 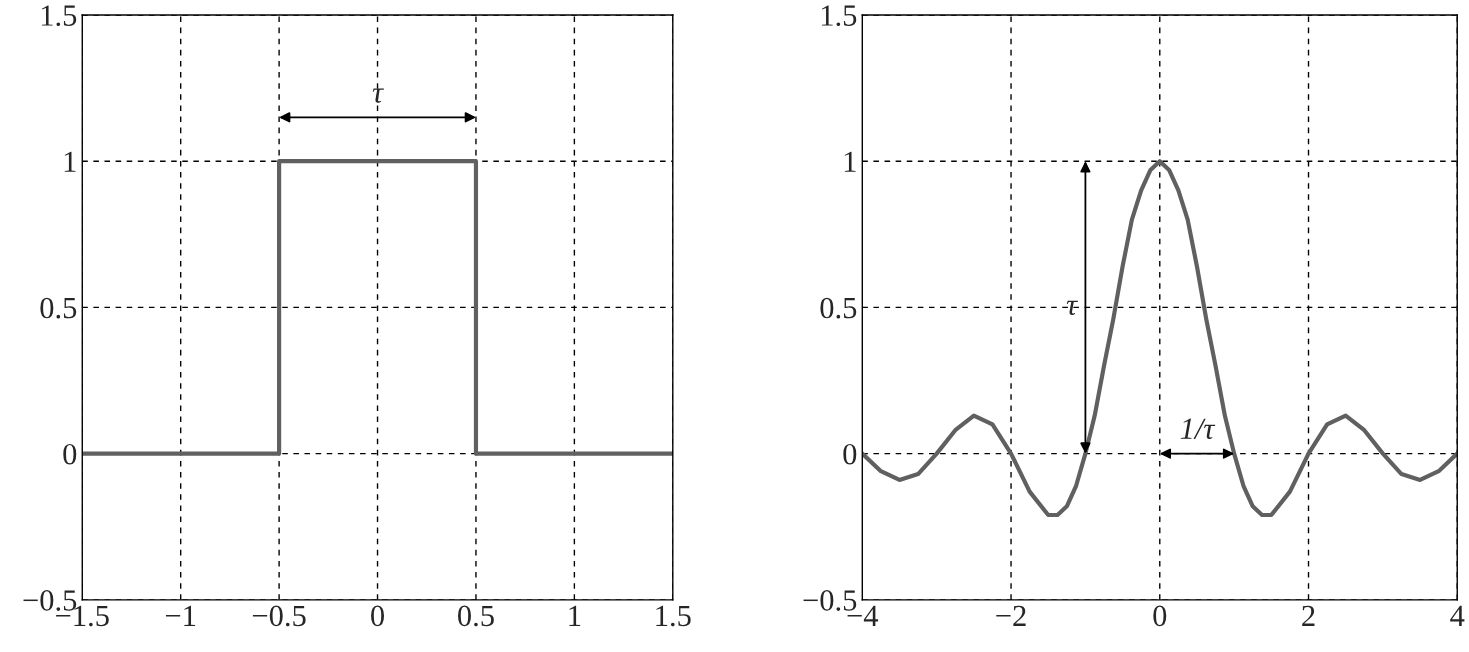 I want to click on x-tick-label: −2, so click(x=1011, y=615).